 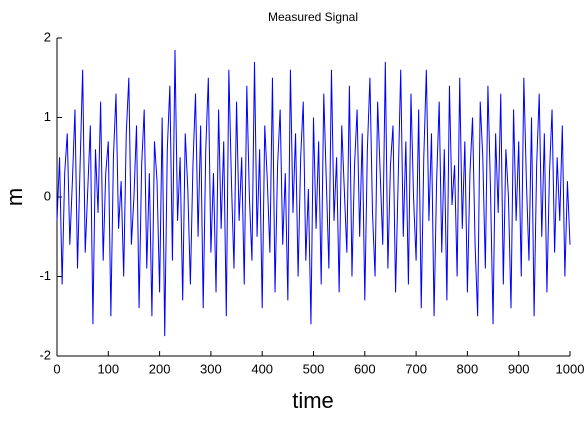 What do you see at coordinates (313, 400) in the screenshot?
I see `x-axis-label: time` at bounding box center [313, 400].